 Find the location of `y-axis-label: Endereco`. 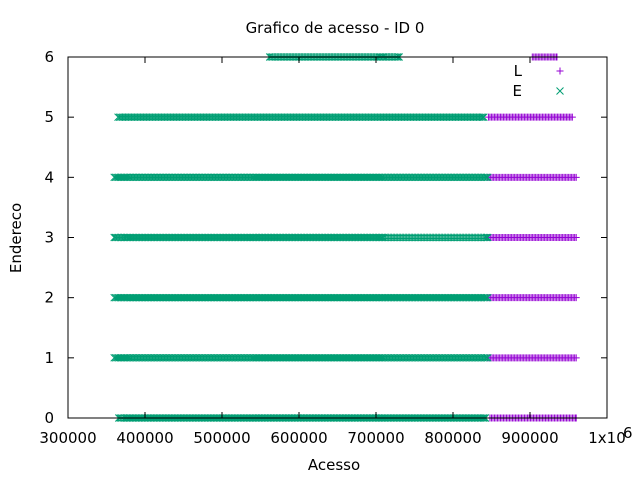

y-axis-label: Endereco is located at coordinates (16, 238).